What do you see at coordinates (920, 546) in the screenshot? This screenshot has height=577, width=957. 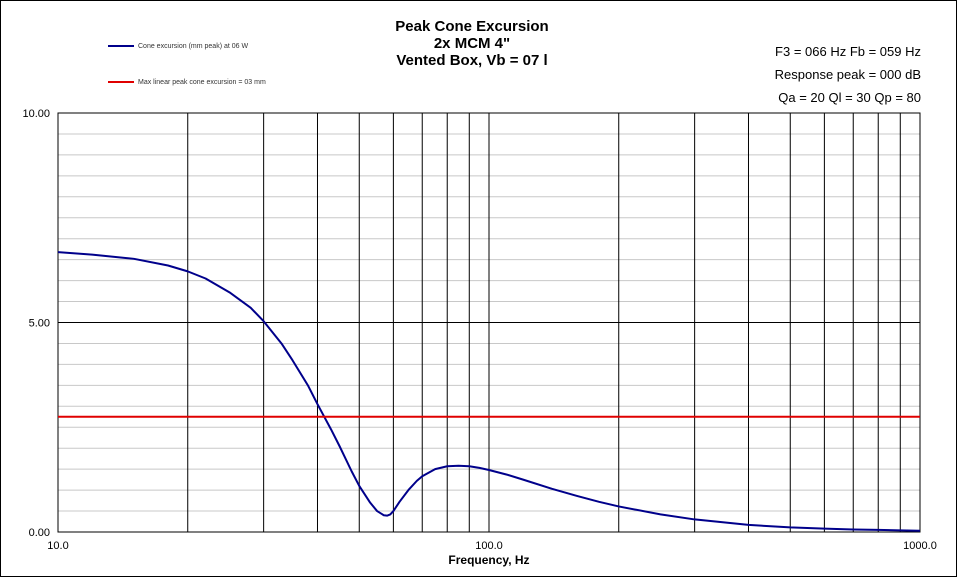 I see `x-tick-label: 1000.0` at bounding box center [920, 546].